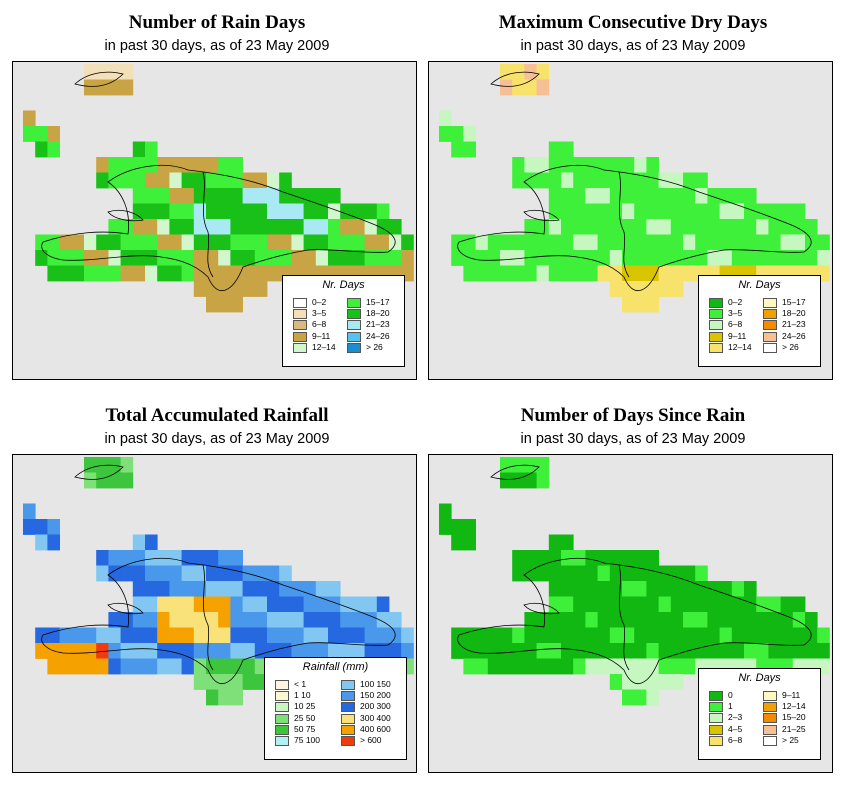 Image resolution: width=853 pixels, height=793 pixels. I want to click on legend-label: 12–14, so click(740, 346).